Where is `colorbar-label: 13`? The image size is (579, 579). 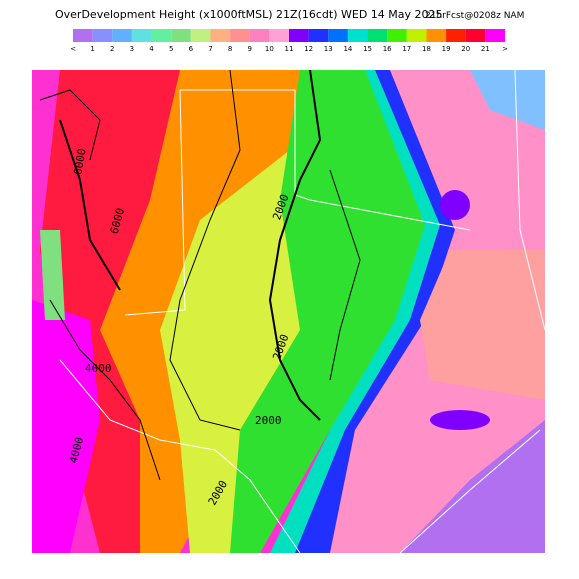
colorbar-label: 13 is located at coordinates (328, 49).